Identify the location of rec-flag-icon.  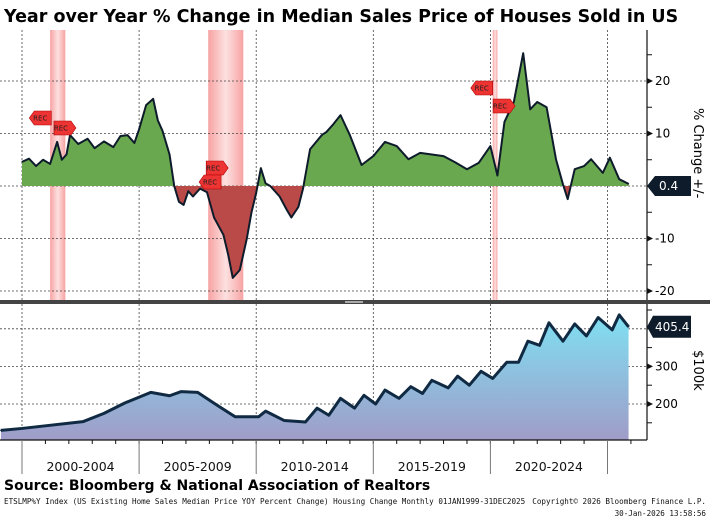
(40, 118).